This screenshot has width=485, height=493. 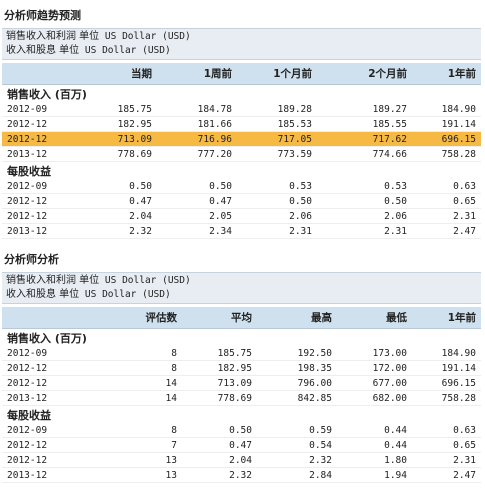 I want to click on value-cell: 2.34, so click(x=197, y=231).